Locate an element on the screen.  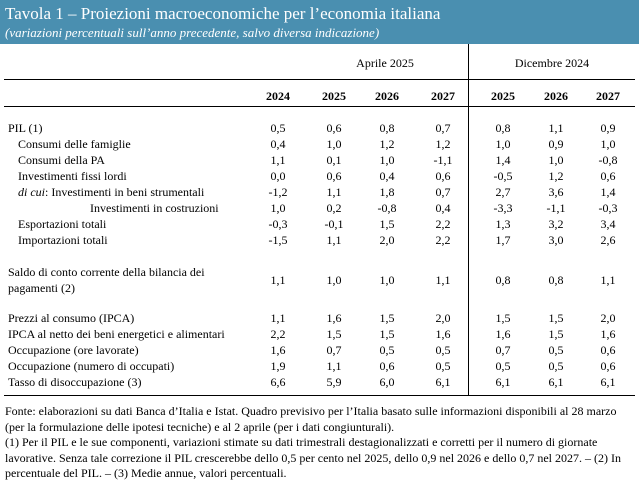
cell: 2,7 is located at coordinates (503, 192).